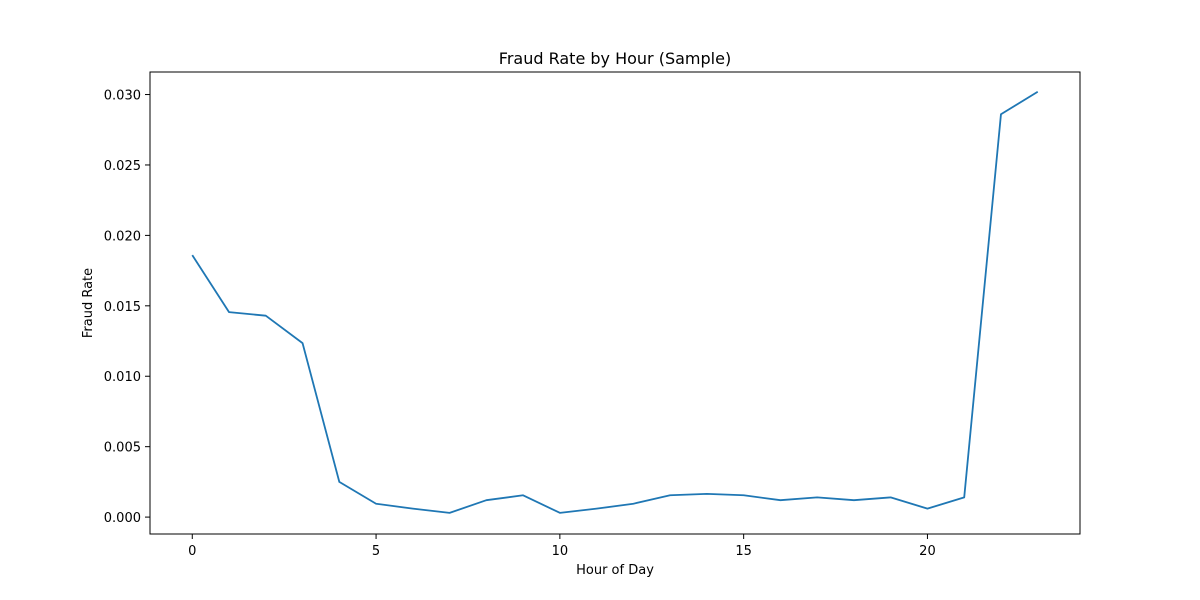 The height and width of the screenshot is (600, 1200). Describe the element at coordinates (192, 551) in the screenshot. I see `x-tick-label: 0` at that location.